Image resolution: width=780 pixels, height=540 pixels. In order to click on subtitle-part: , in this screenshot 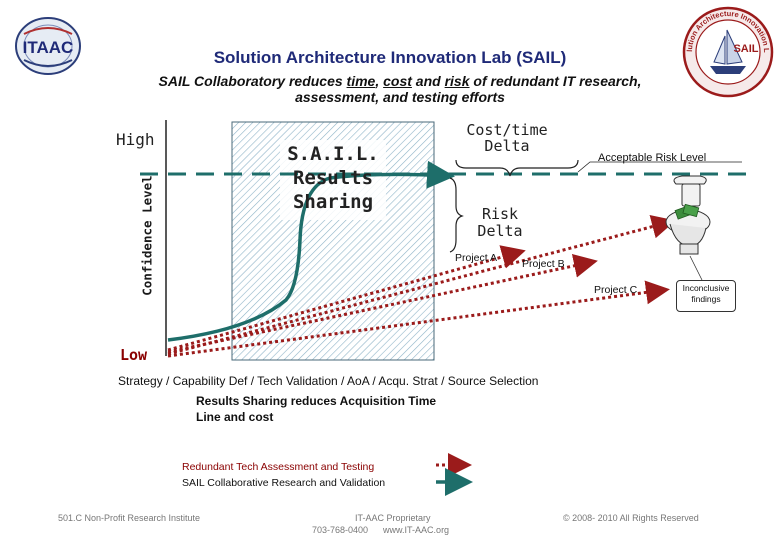, I will do `click(379, 81)`.